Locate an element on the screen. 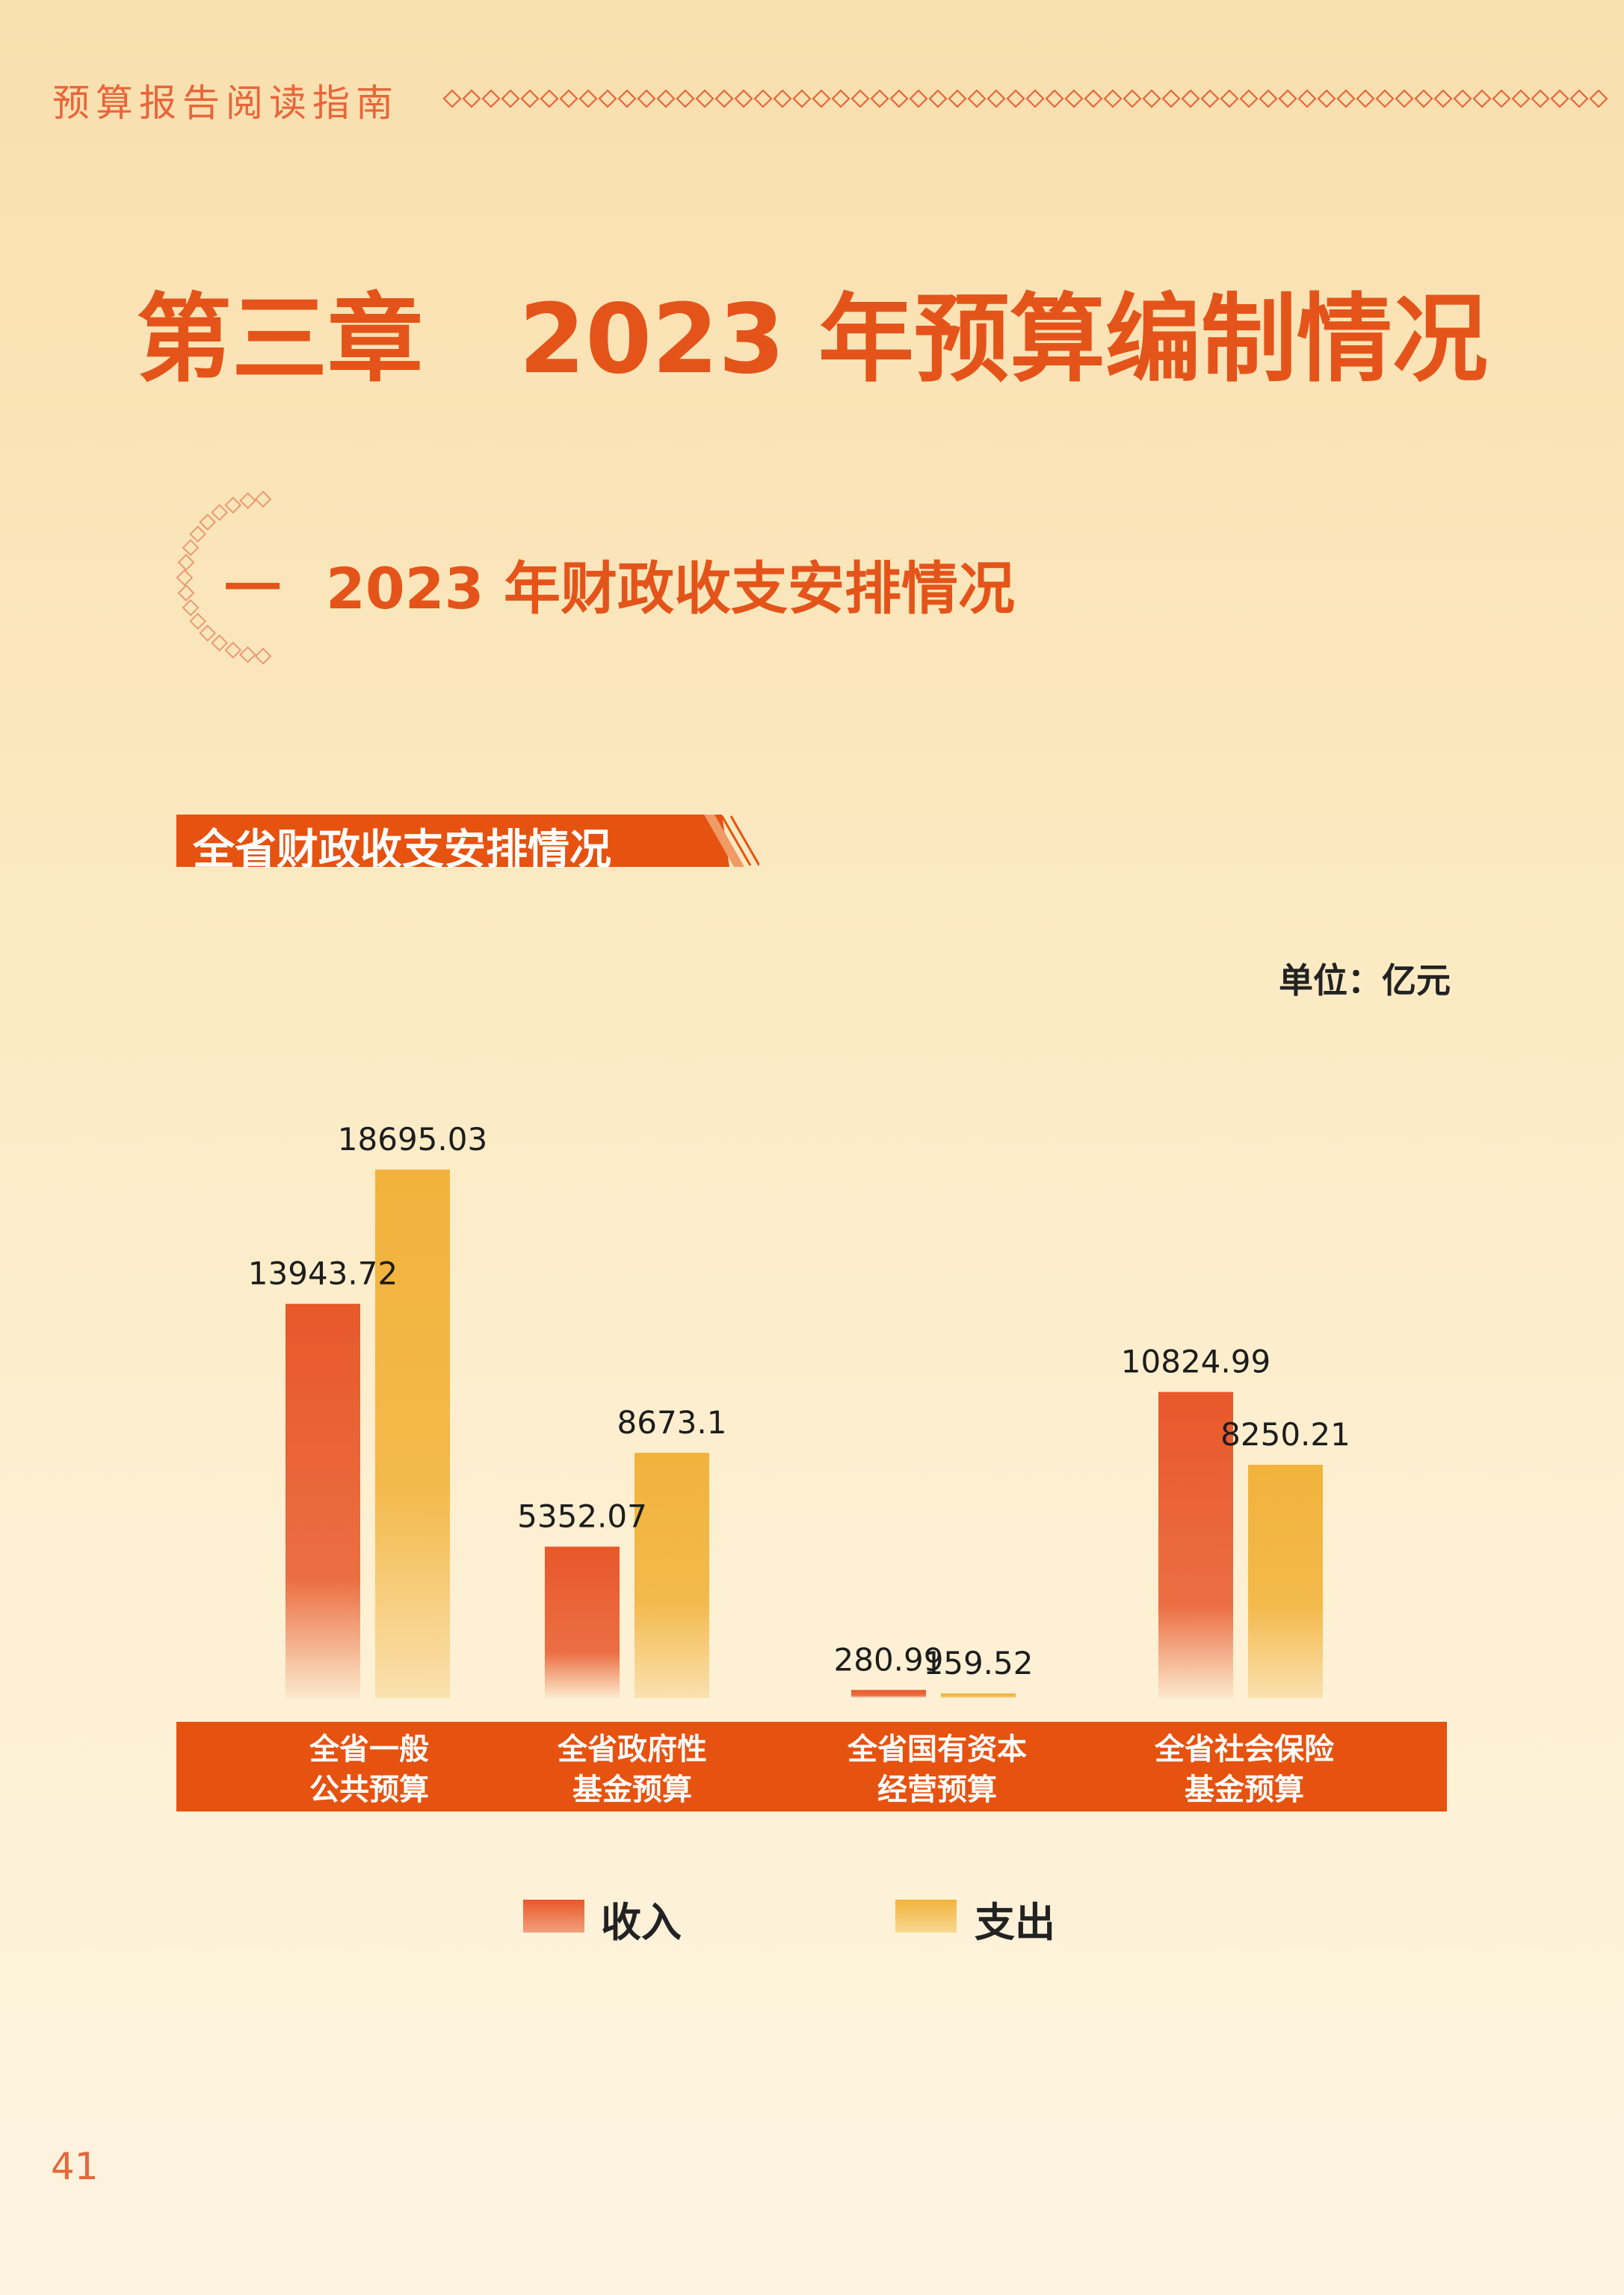  unit-label: 单位：亿元 is located at coordinates (1365, 980).